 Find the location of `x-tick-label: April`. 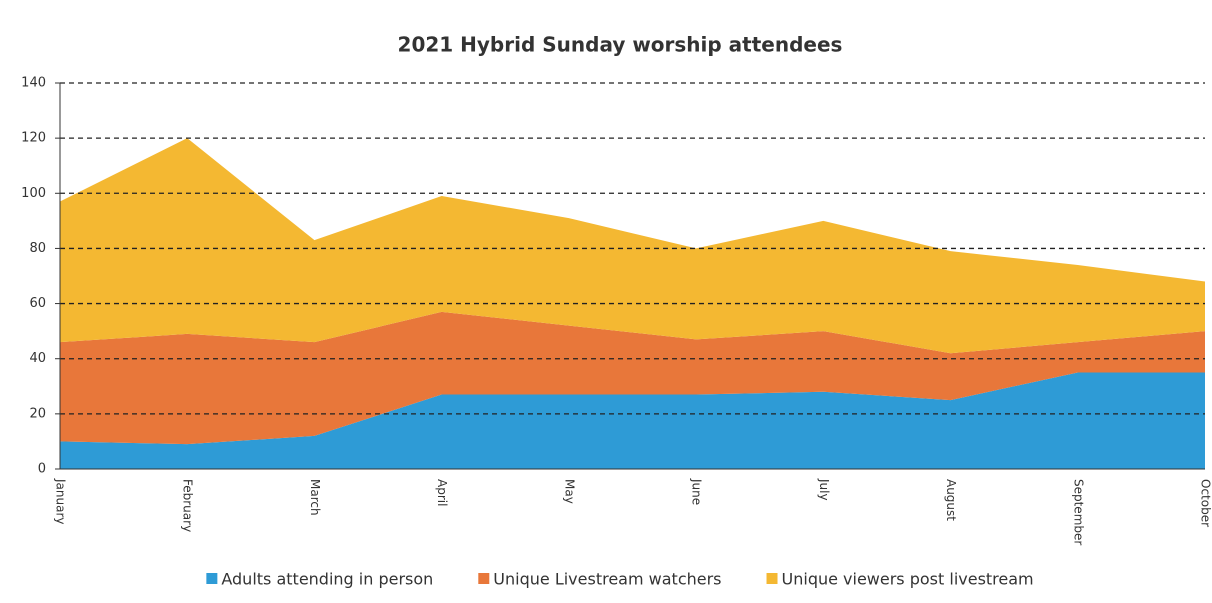

x-tick-label: April is located at coordinates (442, 492).